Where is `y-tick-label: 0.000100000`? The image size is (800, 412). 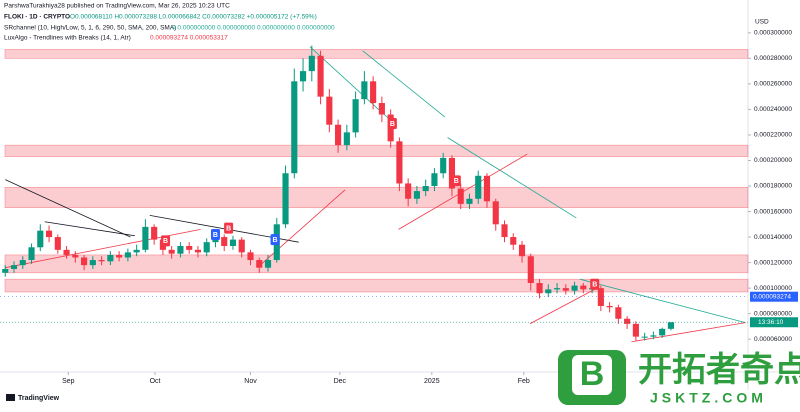 y-tick-label: 0.000100000 is located at coordinates (773, 288).